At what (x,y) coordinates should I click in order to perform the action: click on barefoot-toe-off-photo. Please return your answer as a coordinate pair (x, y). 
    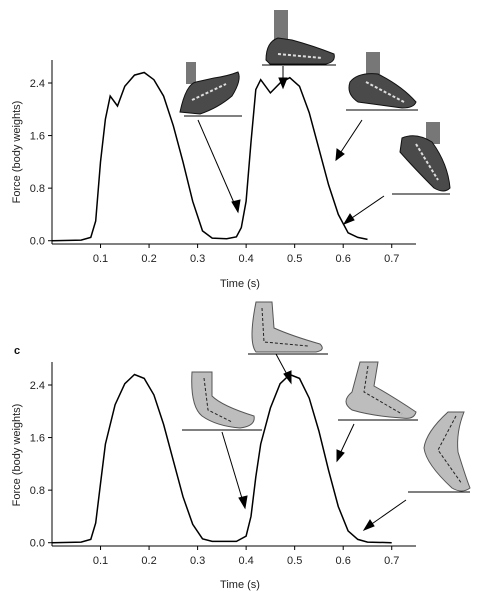
    Looking at the image, I should click on (439, 452).